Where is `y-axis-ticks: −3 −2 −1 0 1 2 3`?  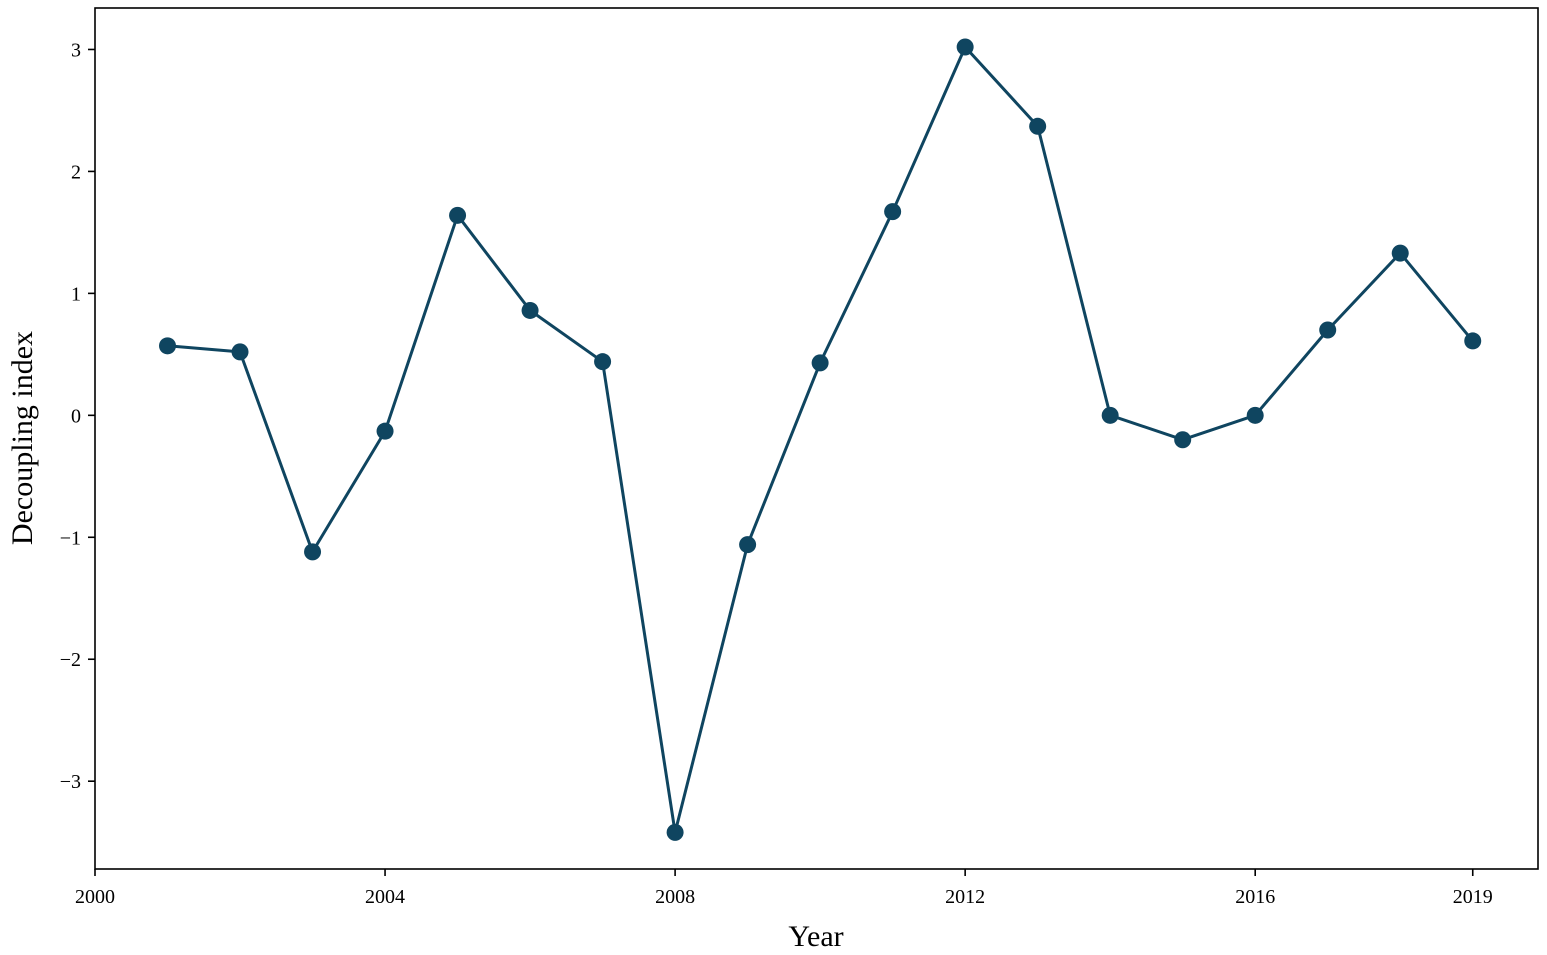 y-axis-ticks: −3 −2 −1 0 1 2 3 is located at coordinates (77, 416).